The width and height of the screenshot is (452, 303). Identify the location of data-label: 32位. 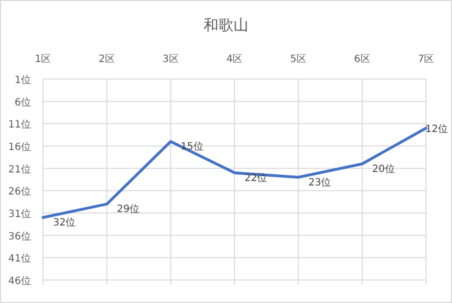
(64, 222).